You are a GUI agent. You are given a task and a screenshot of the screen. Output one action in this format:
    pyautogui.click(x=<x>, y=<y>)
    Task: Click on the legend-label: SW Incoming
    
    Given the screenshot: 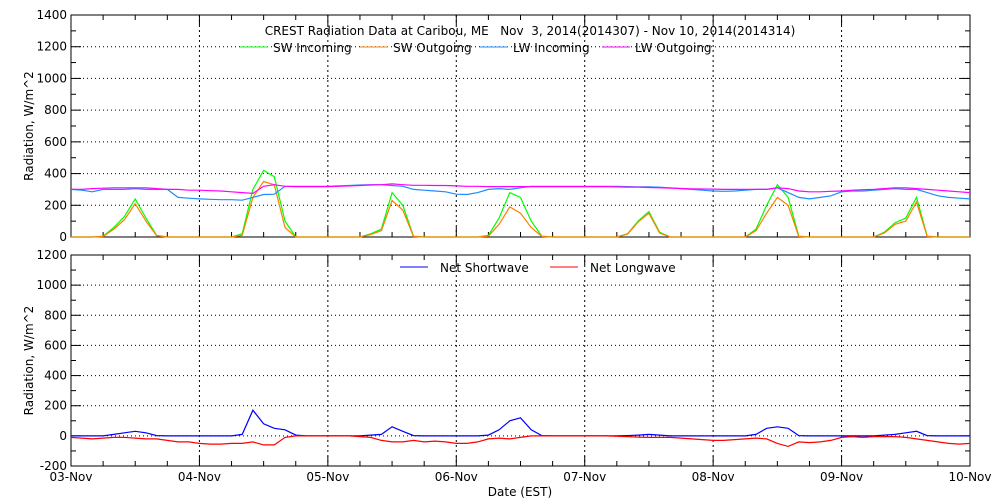 What is the action you would take?
    pyautogui.click(x=312, y=48)
    